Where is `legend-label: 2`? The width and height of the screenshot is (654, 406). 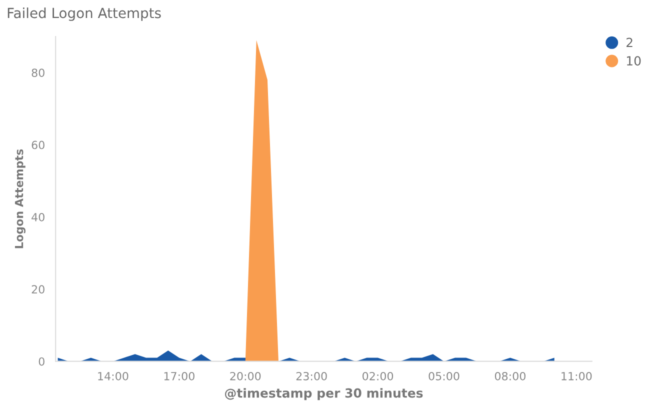 legend-label: 2 is located at coordinates (629, 43).